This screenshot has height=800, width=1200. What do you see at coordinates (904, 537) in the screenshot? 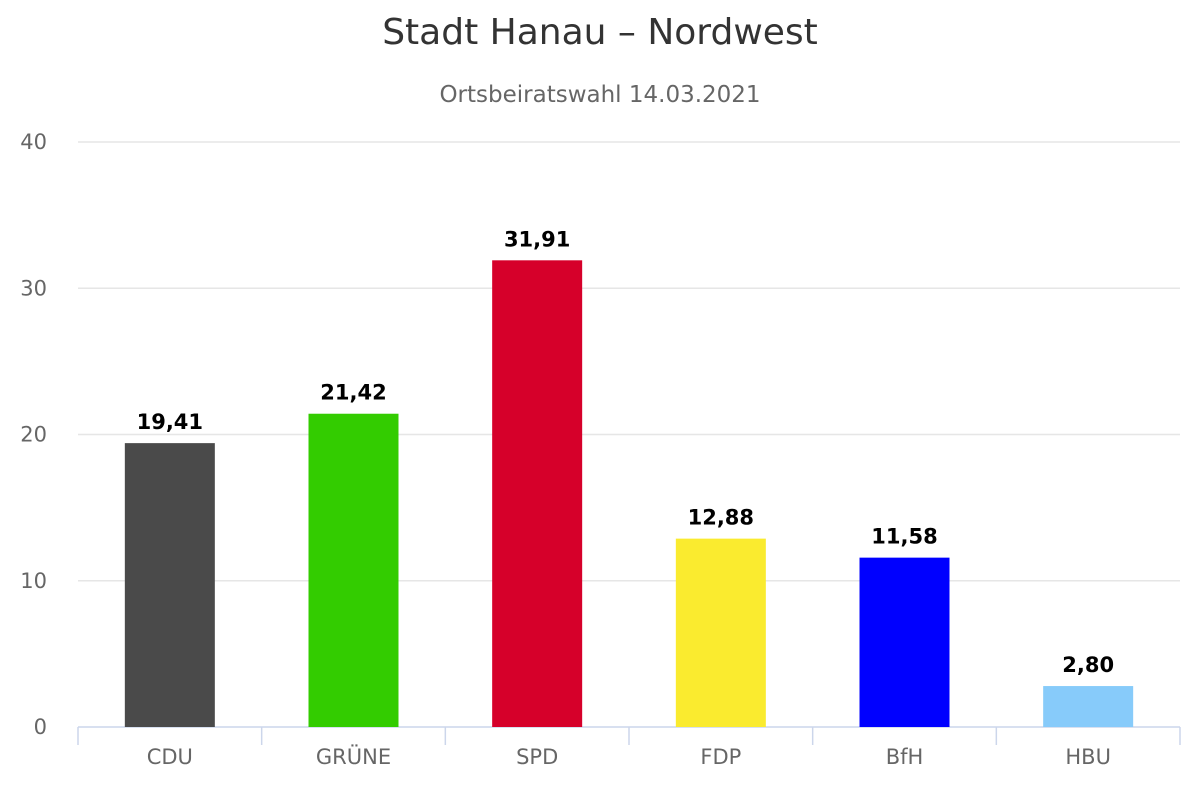
I see `data-label: 11,58` at bounding box center [904, 537].